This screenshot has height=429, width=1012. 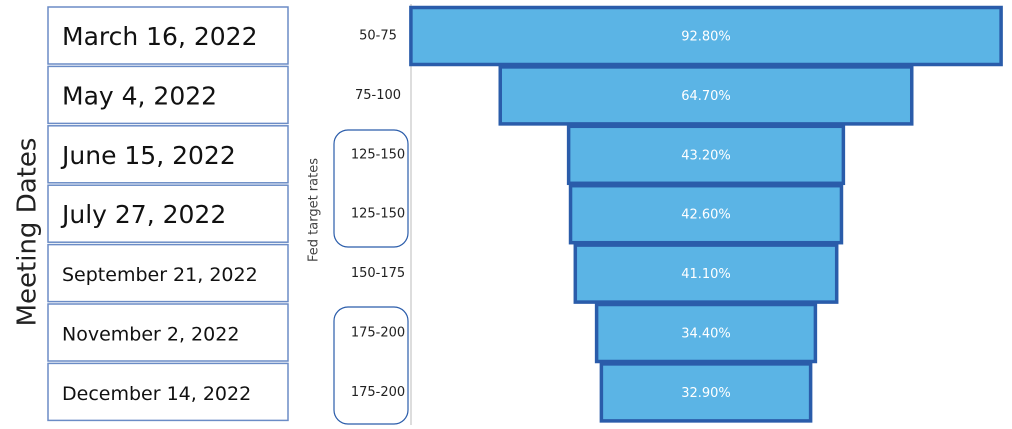 I want to click on category-label: 50-75, so click(x=378, y=36).